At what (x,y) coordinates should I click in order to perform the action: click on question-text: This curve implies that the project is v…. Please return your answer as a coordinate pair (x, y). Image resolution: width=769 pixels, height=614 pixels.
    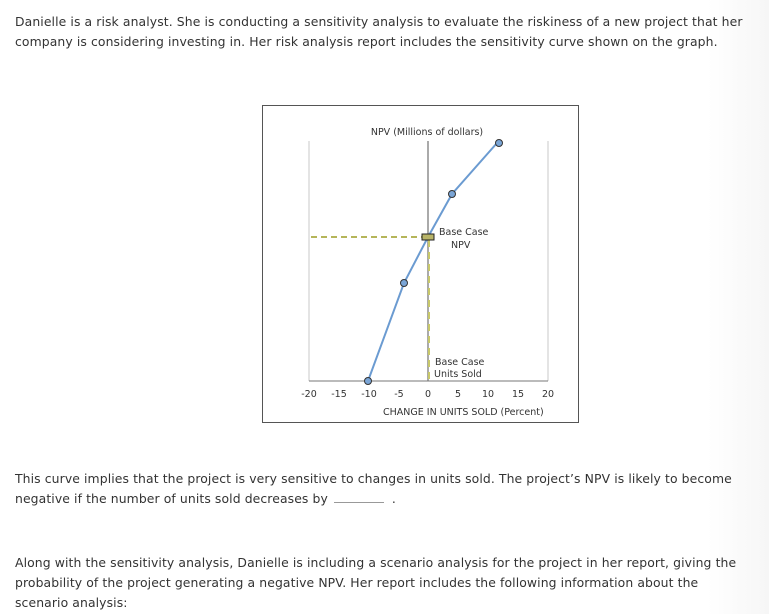
    Looking at the image, I should click on (373, 488).